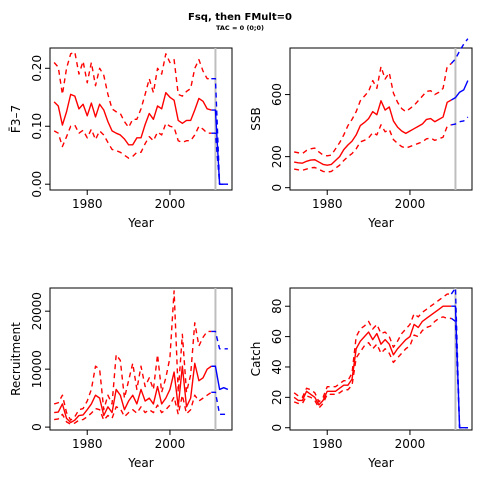 The image size is (480, 480). Describe the element at coordinates (240, 17) in the screenshot. I see `figure-title: Fsq, then FMult=0` at that location.